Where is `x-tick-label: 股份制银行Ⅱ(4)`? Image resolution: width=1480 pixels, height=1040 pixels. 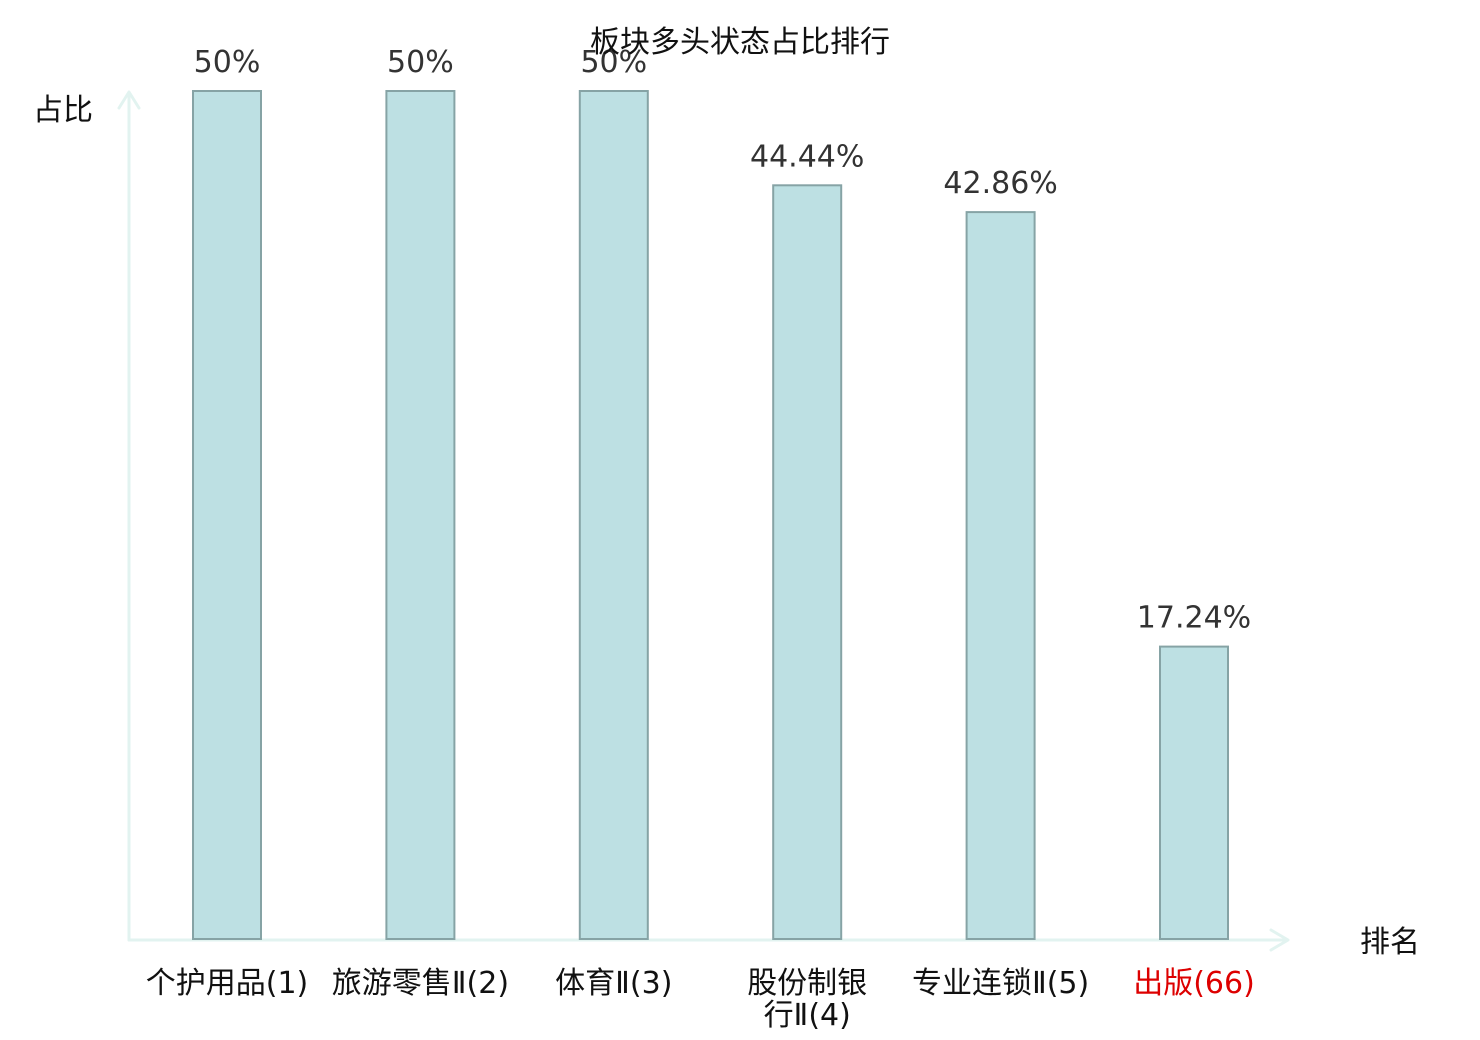
x-tick-label: 股份制银行Ⅱ(4) is located at coordinates (807, 999).